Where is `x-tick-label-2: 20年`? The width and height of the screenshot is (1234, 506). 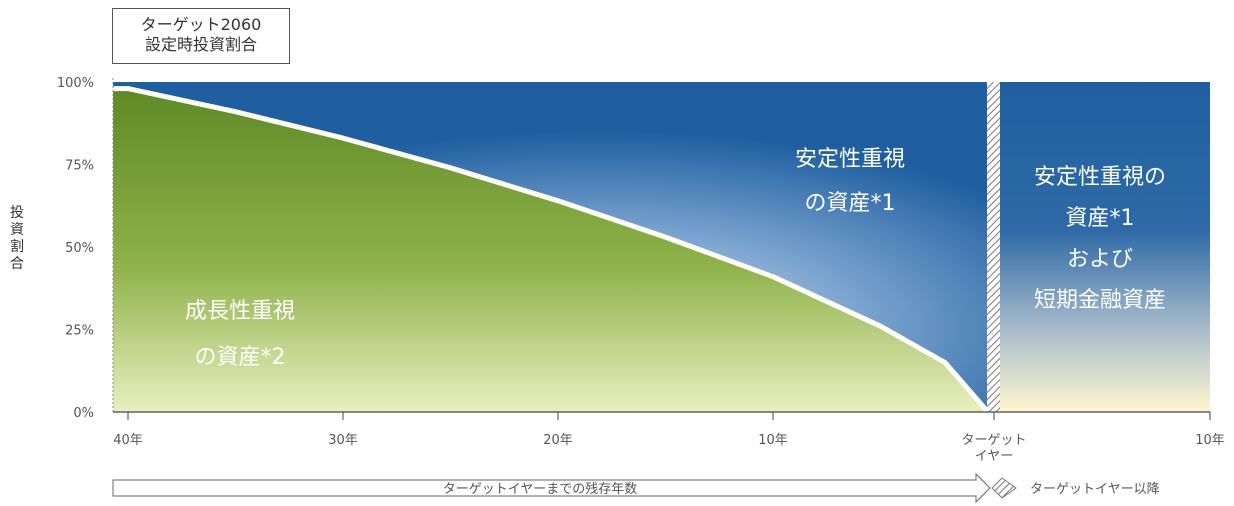 x-tick-label-2: 20年 is located at coordinates (558, 440).